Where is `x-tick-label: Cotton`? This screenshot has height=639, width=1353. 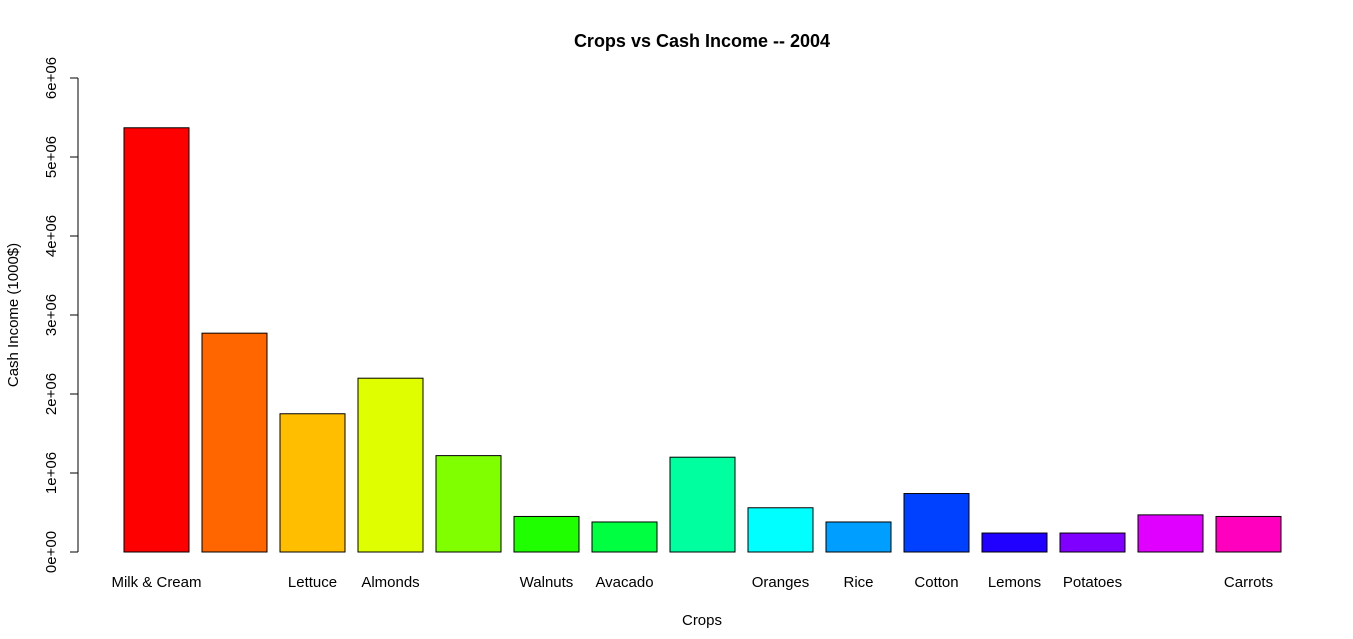 x-tick-label: Cotton is located at coordinates (936, 582).